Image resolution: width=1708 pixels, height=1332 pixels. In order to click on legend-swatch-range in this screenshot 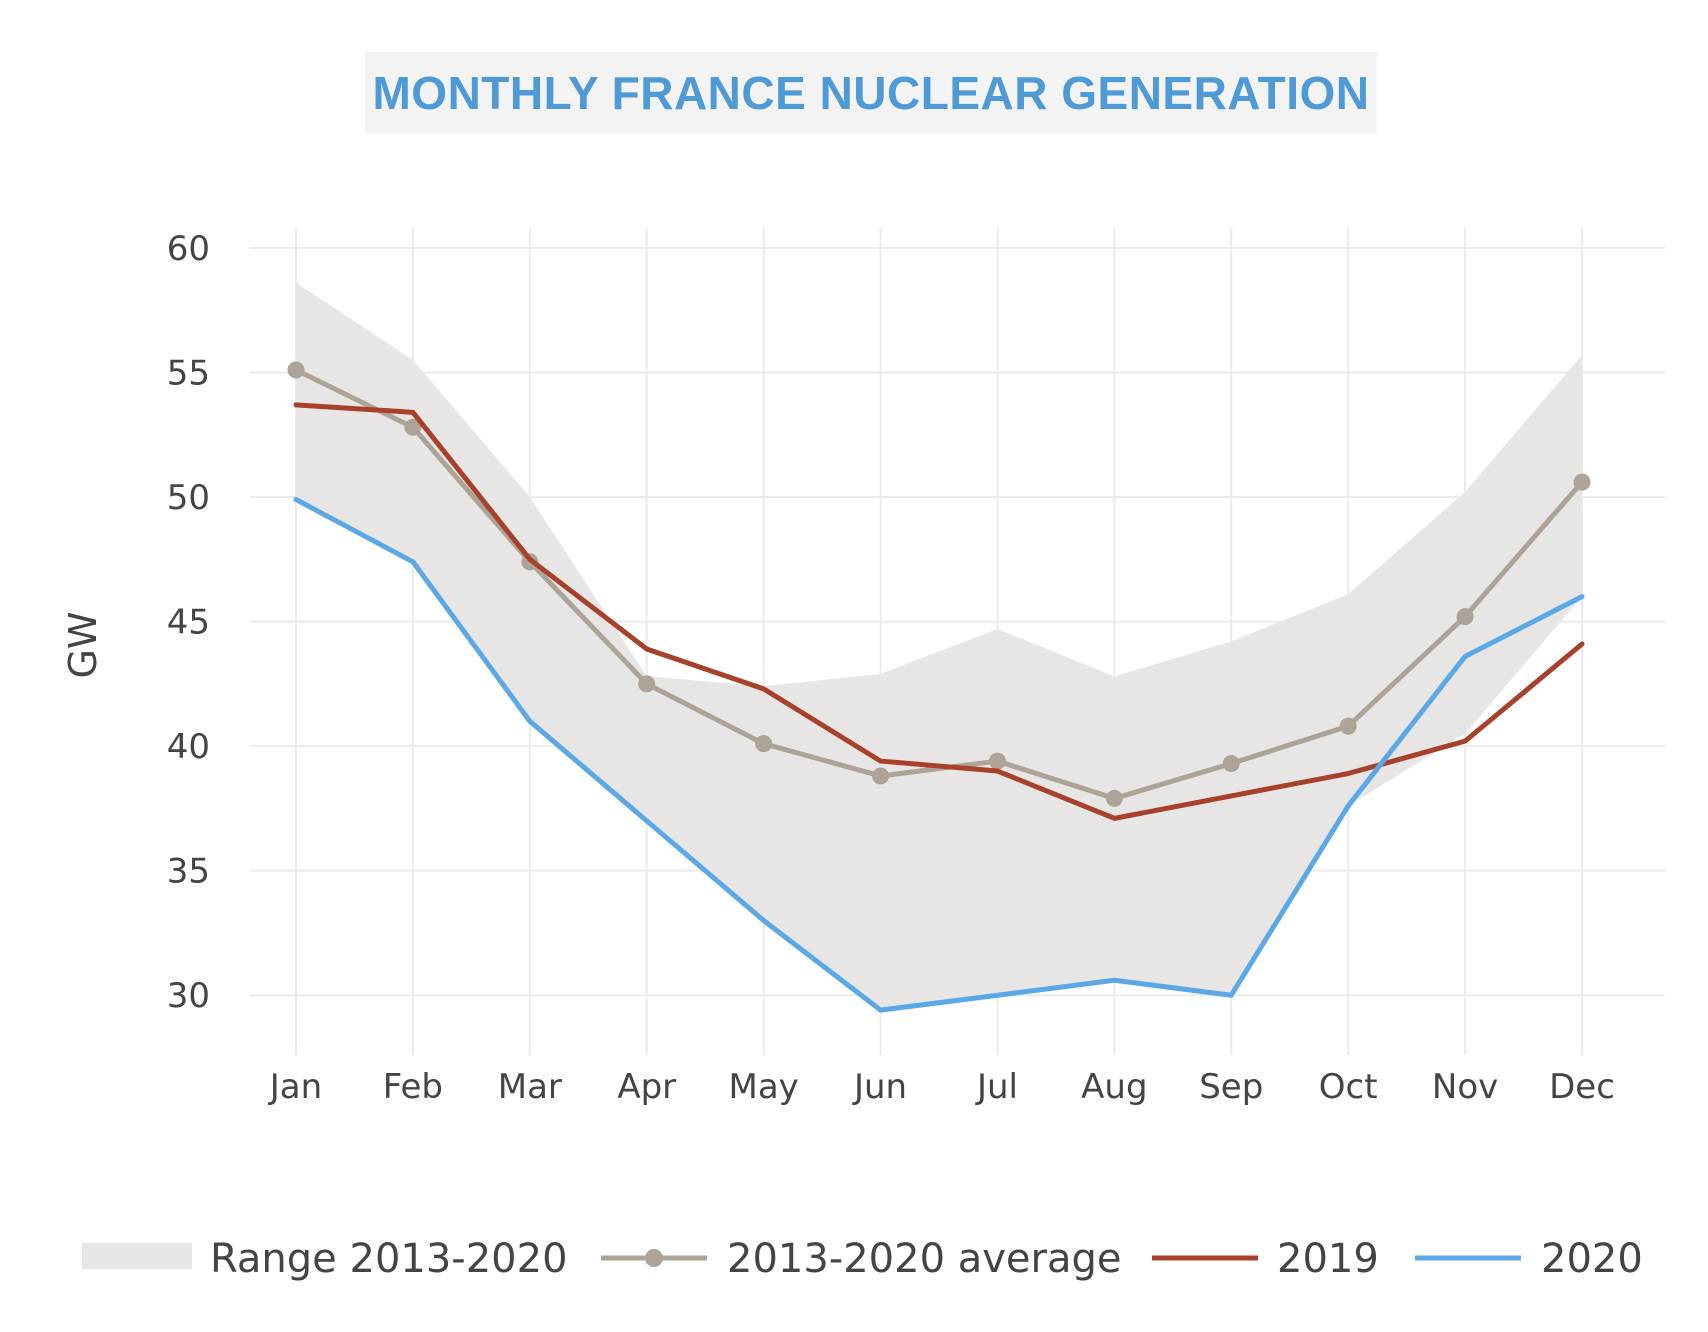, I will do `click(137, 1256)`.